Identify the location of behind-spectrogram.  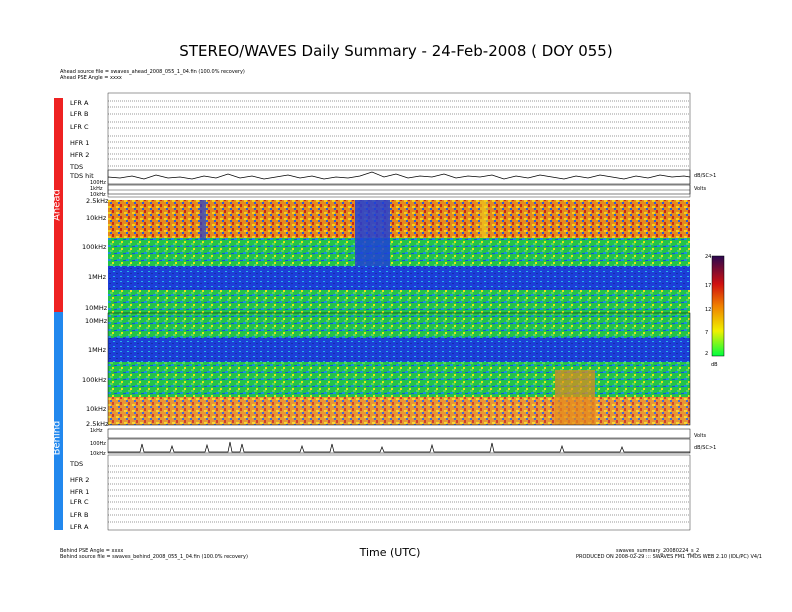
(399, 369).